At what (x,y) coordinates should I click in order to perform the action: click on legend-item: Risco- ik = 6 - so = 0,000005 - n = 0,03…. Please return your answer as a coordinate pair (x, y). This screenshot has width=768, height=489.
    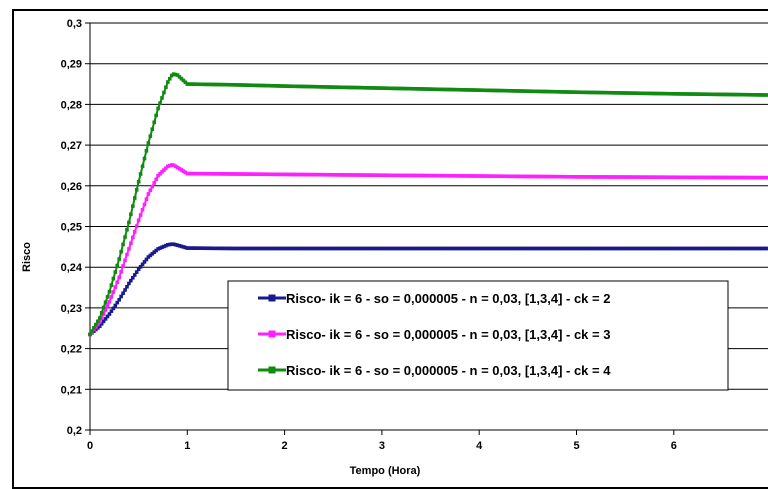
    Looking at the image, I should click on (434, 298).